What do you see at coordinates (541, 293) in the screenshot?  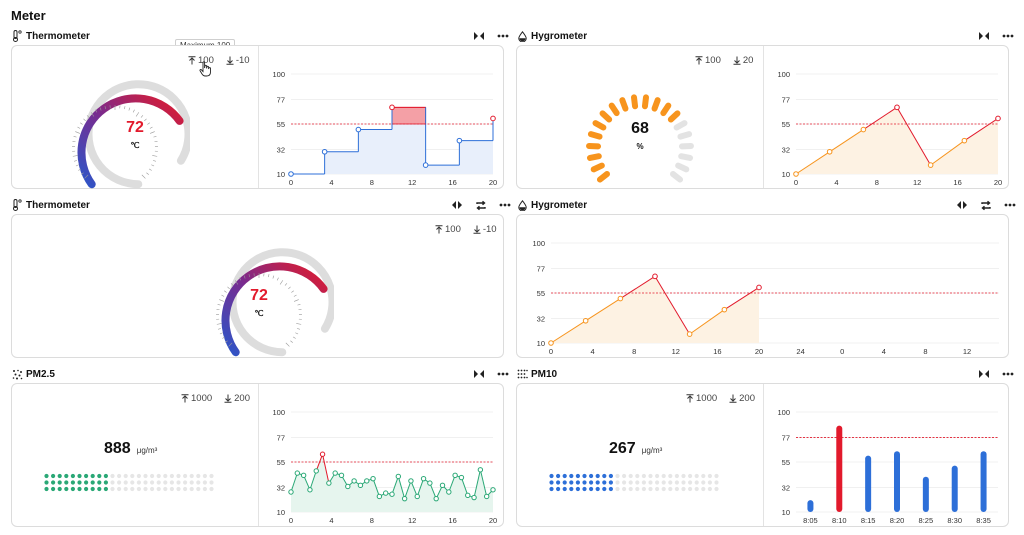 I see `y-tick-label: 55` at bounding box center [541, 293].